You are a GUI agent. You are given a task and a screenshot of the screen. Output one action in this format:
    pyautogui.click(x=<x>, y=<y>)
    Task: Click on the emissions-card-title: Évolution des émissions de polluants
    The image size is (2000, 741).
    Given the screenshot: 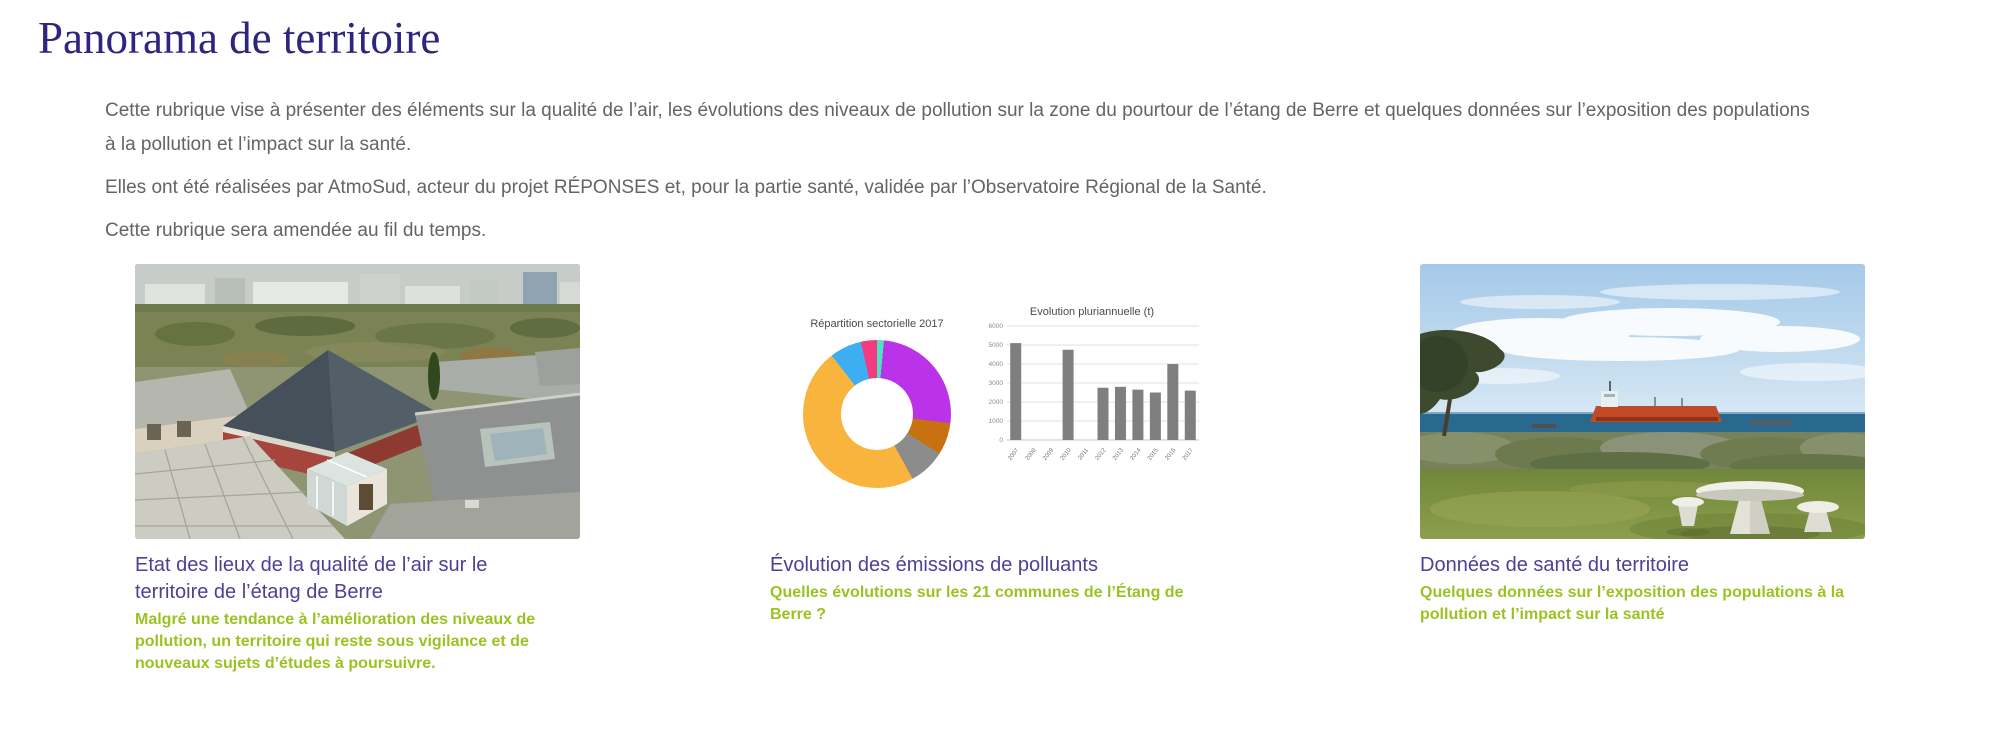 What is the action you would take?
    pyautogui.click(x=934, y=565)
    